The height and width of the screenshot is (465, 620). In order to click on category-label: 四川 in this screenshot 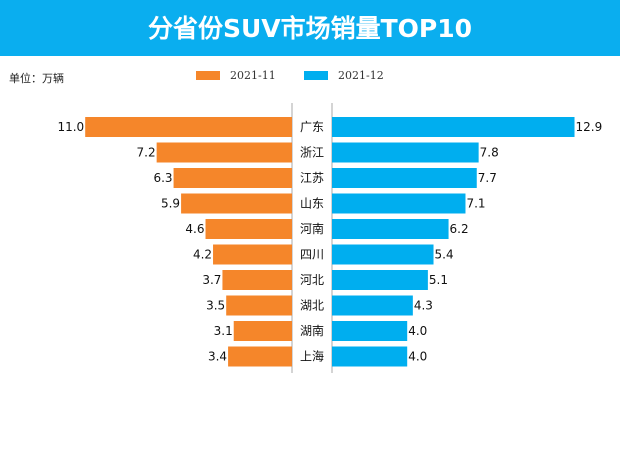, I will do `click(312, 255)`.